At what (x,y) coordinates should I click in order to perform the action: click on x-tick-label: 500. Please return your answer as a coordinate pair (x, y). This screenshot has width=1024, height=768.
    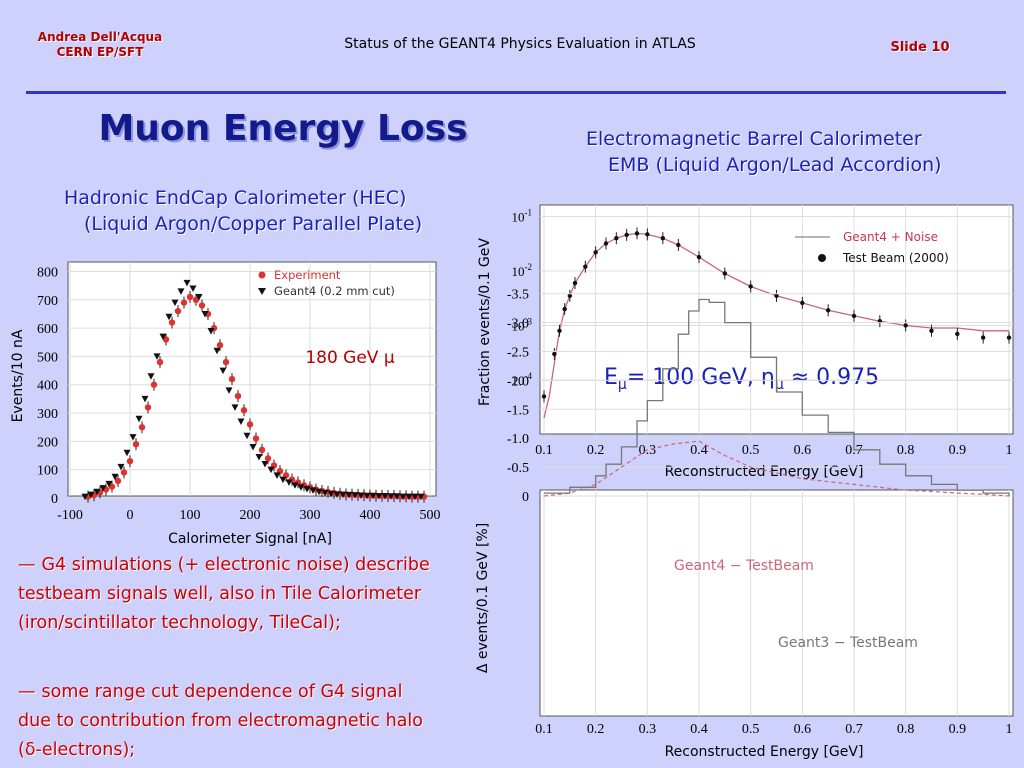
    Looking at the image, I should click on (430, 515).